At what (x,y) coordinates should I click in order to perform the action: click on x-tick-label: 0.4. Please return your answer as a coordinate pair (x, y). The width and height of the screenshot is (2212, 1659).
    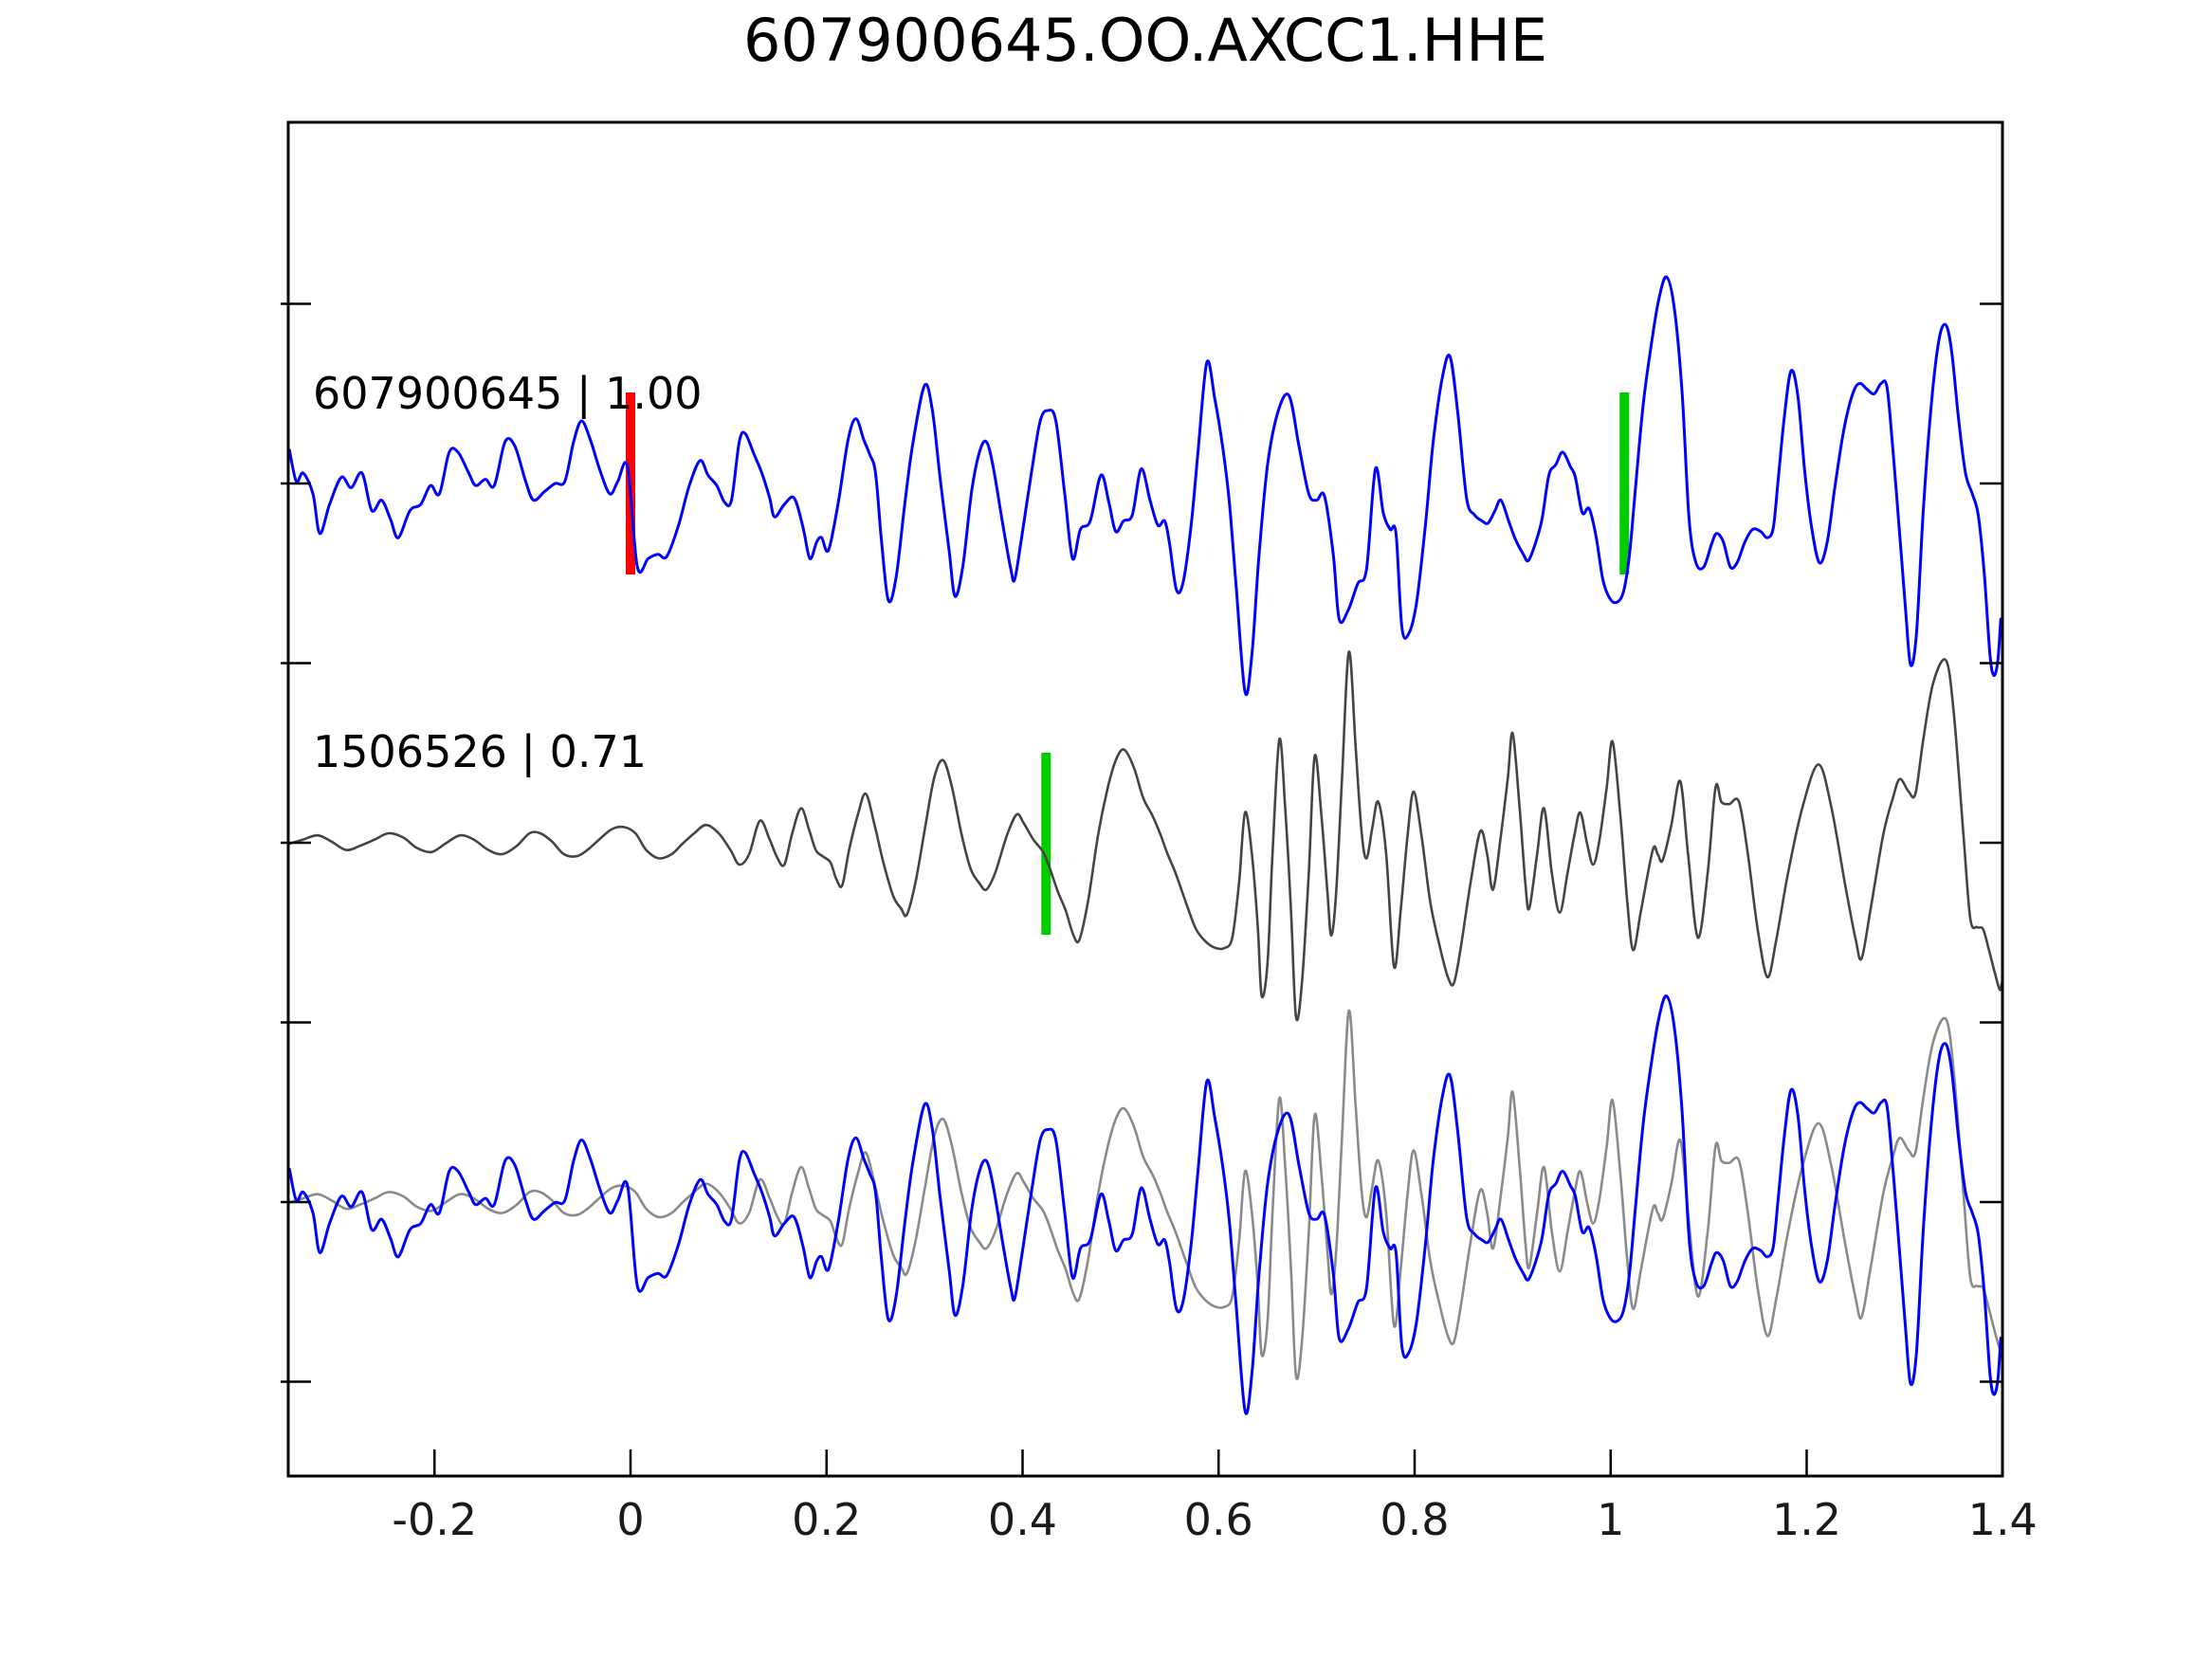
    Looking at the image, I should click on (1022, 1519).